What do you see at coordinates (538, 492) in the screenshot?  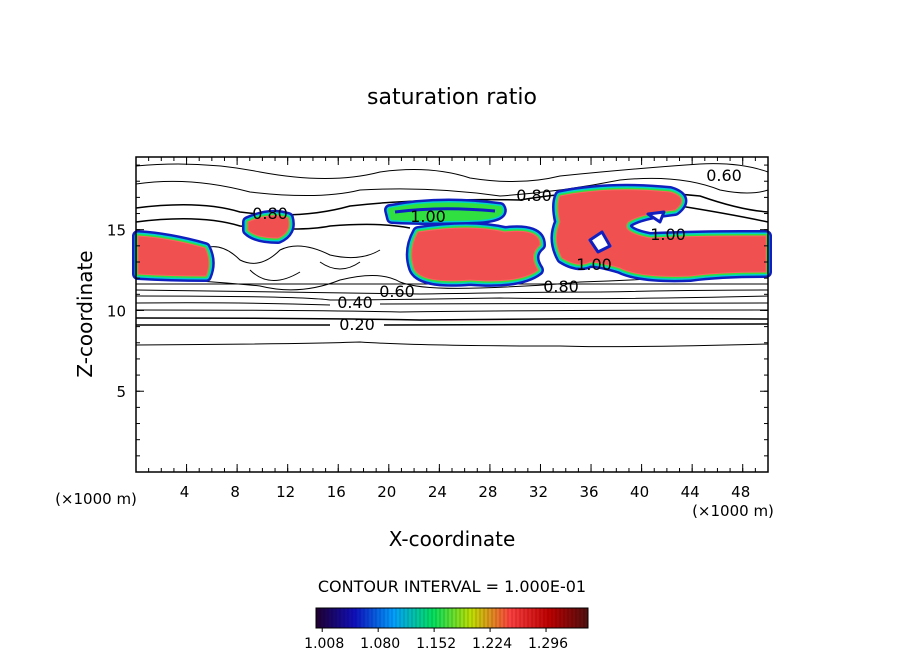 I see `x-tick-label: 32` at bounding box center [538, 492].